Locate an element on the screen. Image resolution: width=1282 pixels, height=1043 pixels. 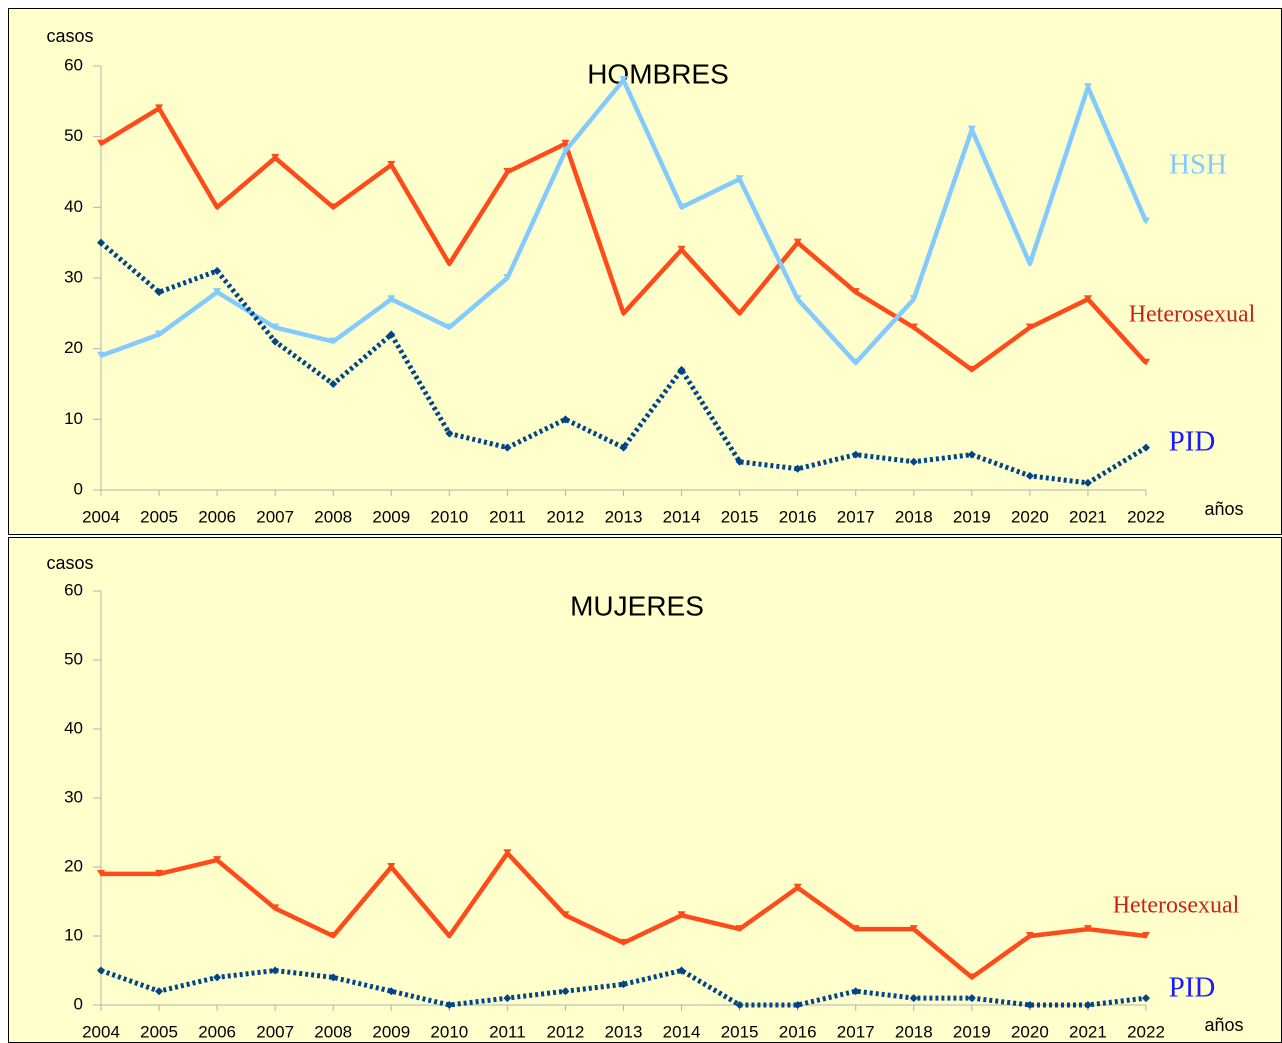
series-label: HSH is located at coordinates (1198, 165).